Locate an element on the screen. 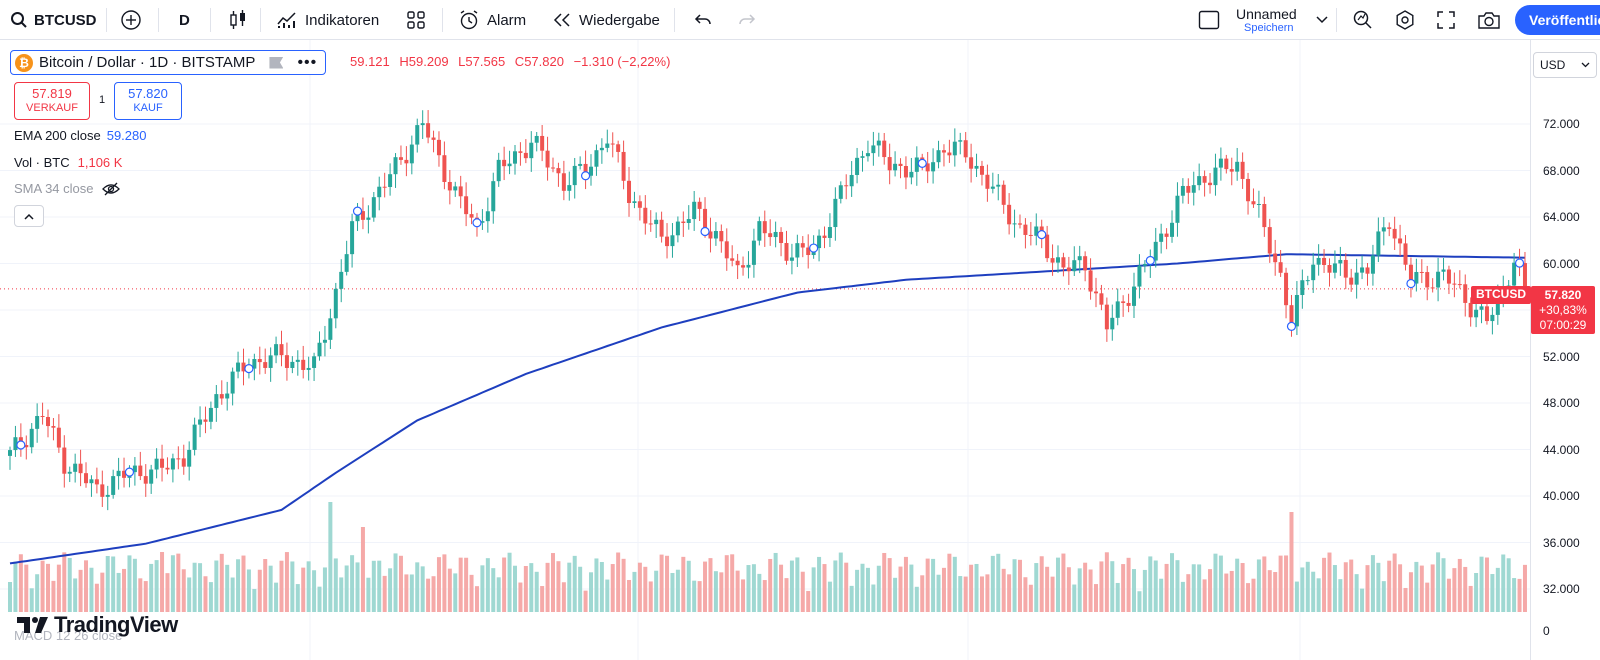  more-options-icon: ••• is located at coordinates (307, 62).